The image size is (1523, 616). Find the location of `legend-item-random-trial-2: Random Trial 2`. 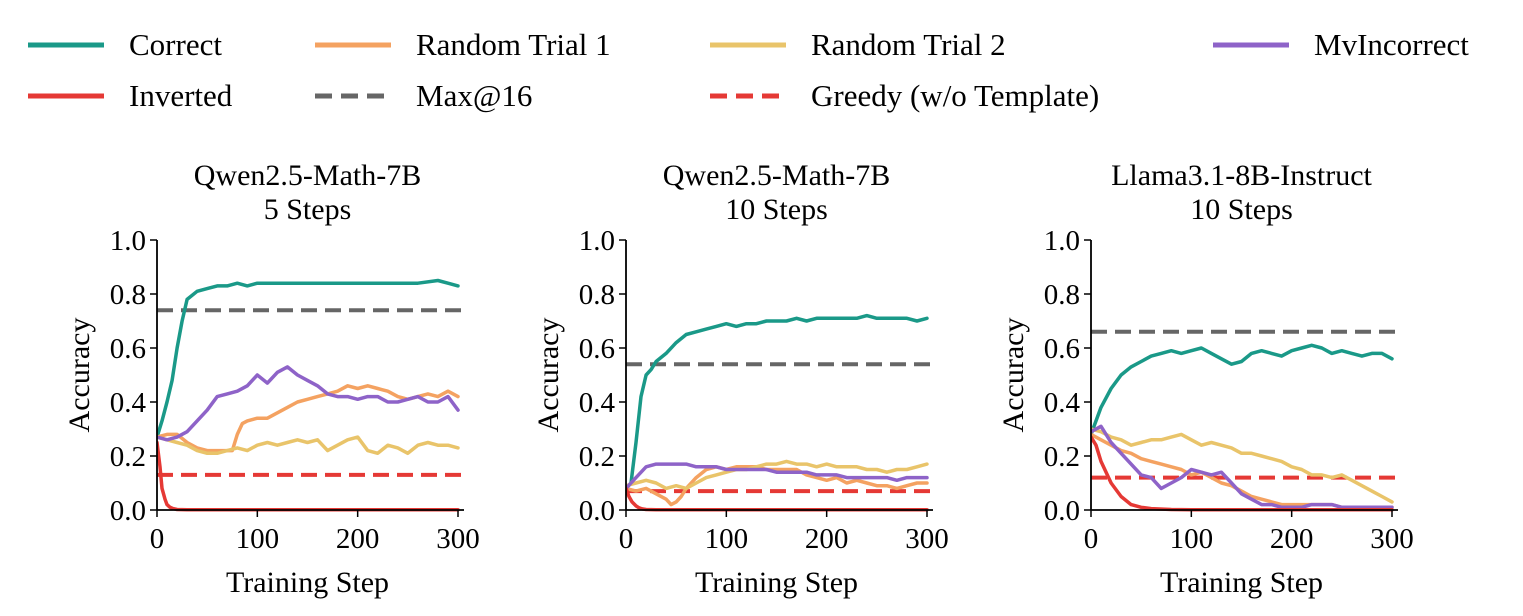

legend-item-random-trial-2: Random Trial 2 is located at coordinates (858, 45).